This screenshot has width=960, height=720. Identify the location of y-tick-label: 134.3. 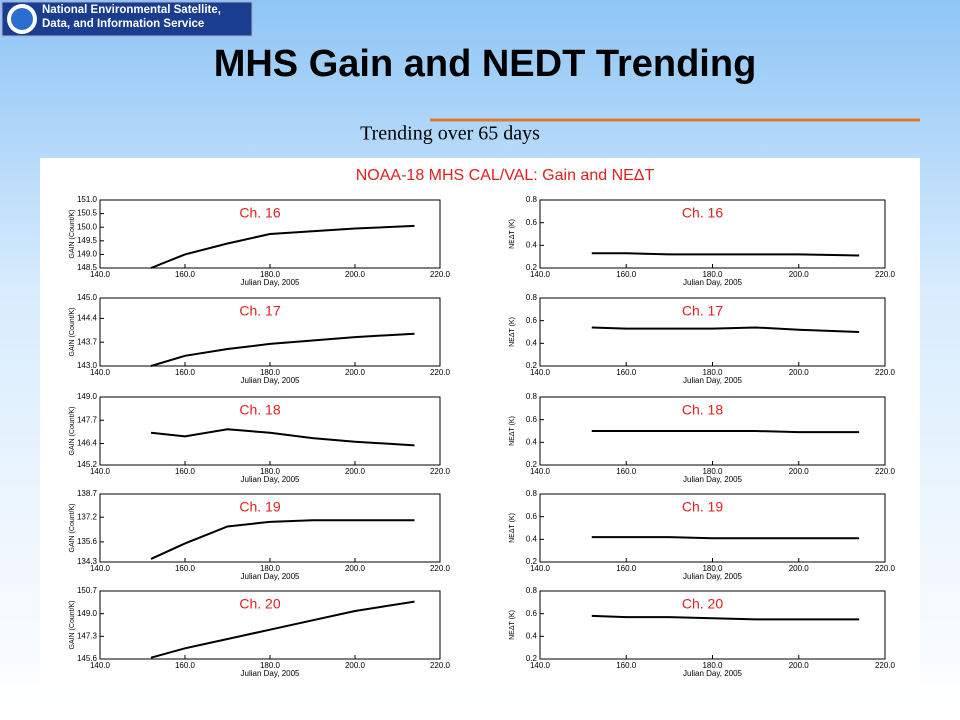
(87, 561).